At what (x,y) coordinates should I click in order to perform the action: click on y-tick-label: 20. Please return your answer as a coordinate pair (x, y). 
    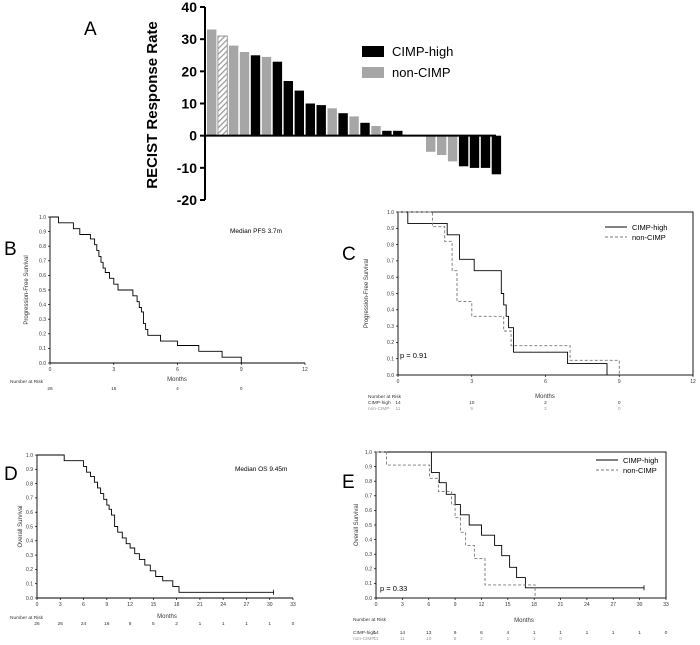
    Looking at the image, I should click on (189, 71).